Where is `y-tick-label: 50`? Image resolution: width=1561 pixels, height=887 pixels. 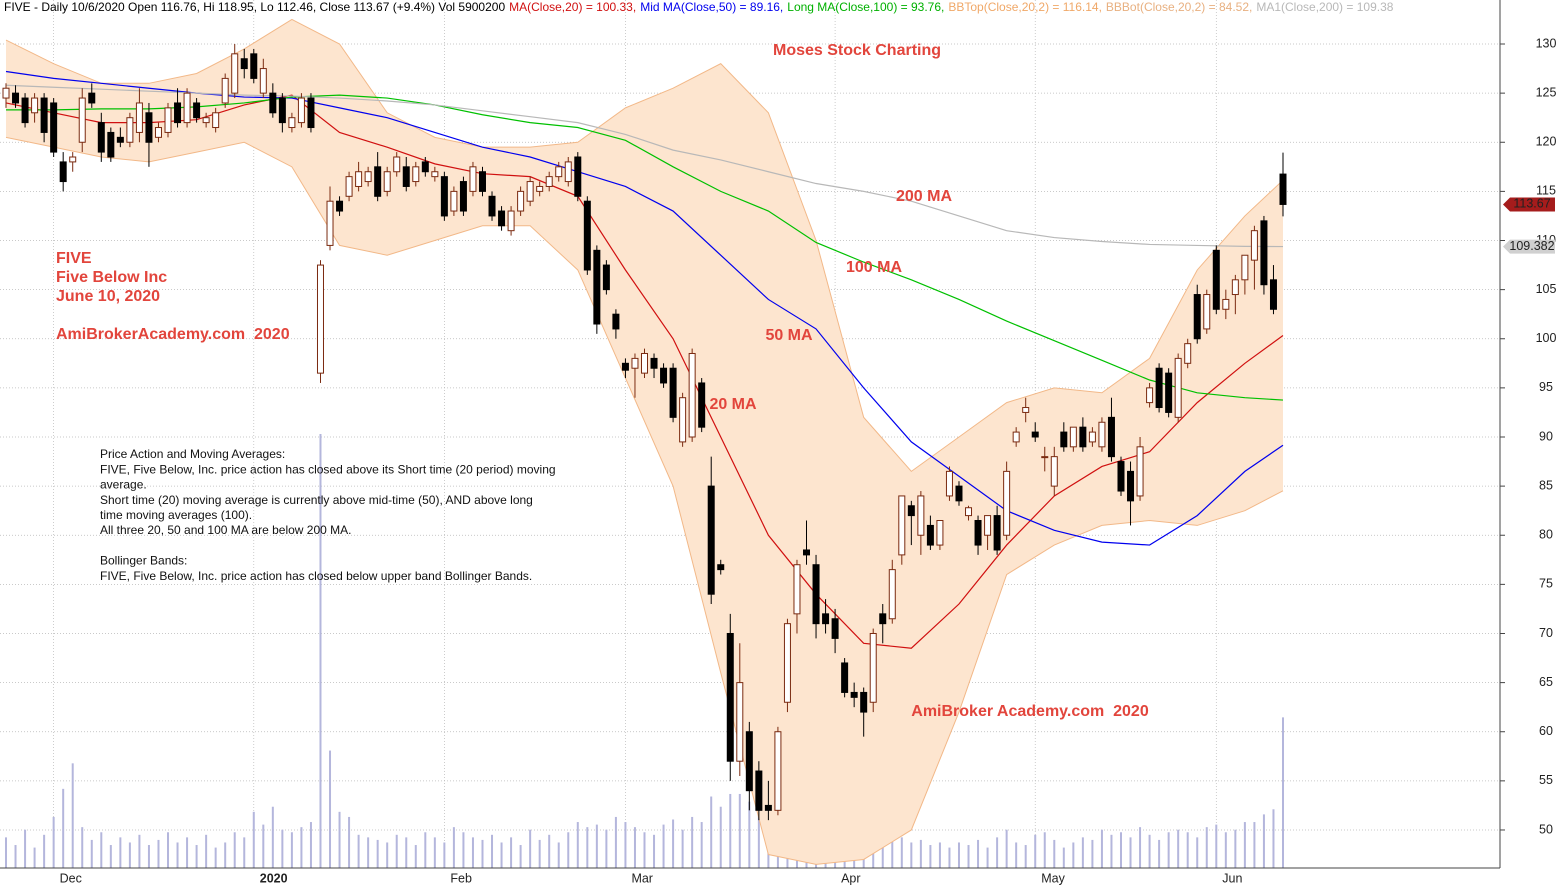 y-tick-label: 50 is located at coordinates (1546, 829).